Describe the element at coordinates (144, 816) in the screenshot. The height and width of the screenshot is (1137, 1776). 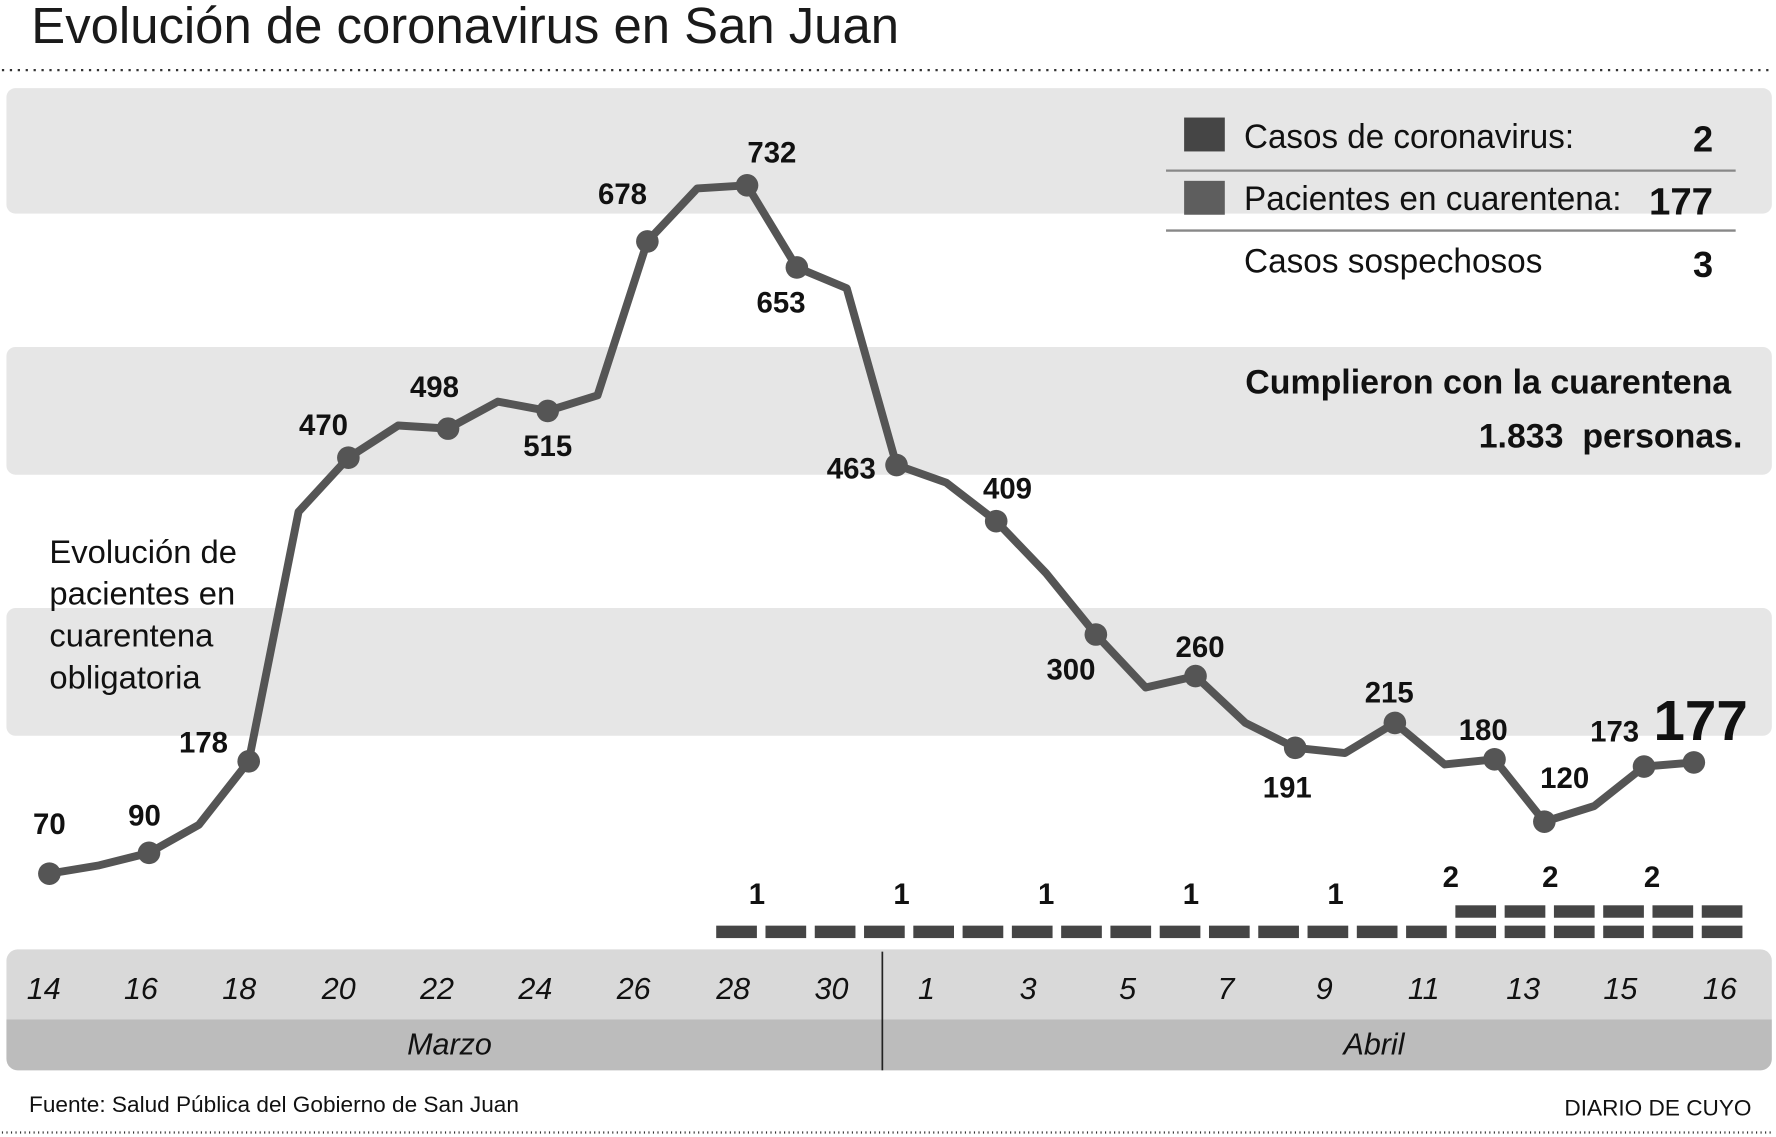
I see `data-label: 90` at that location.